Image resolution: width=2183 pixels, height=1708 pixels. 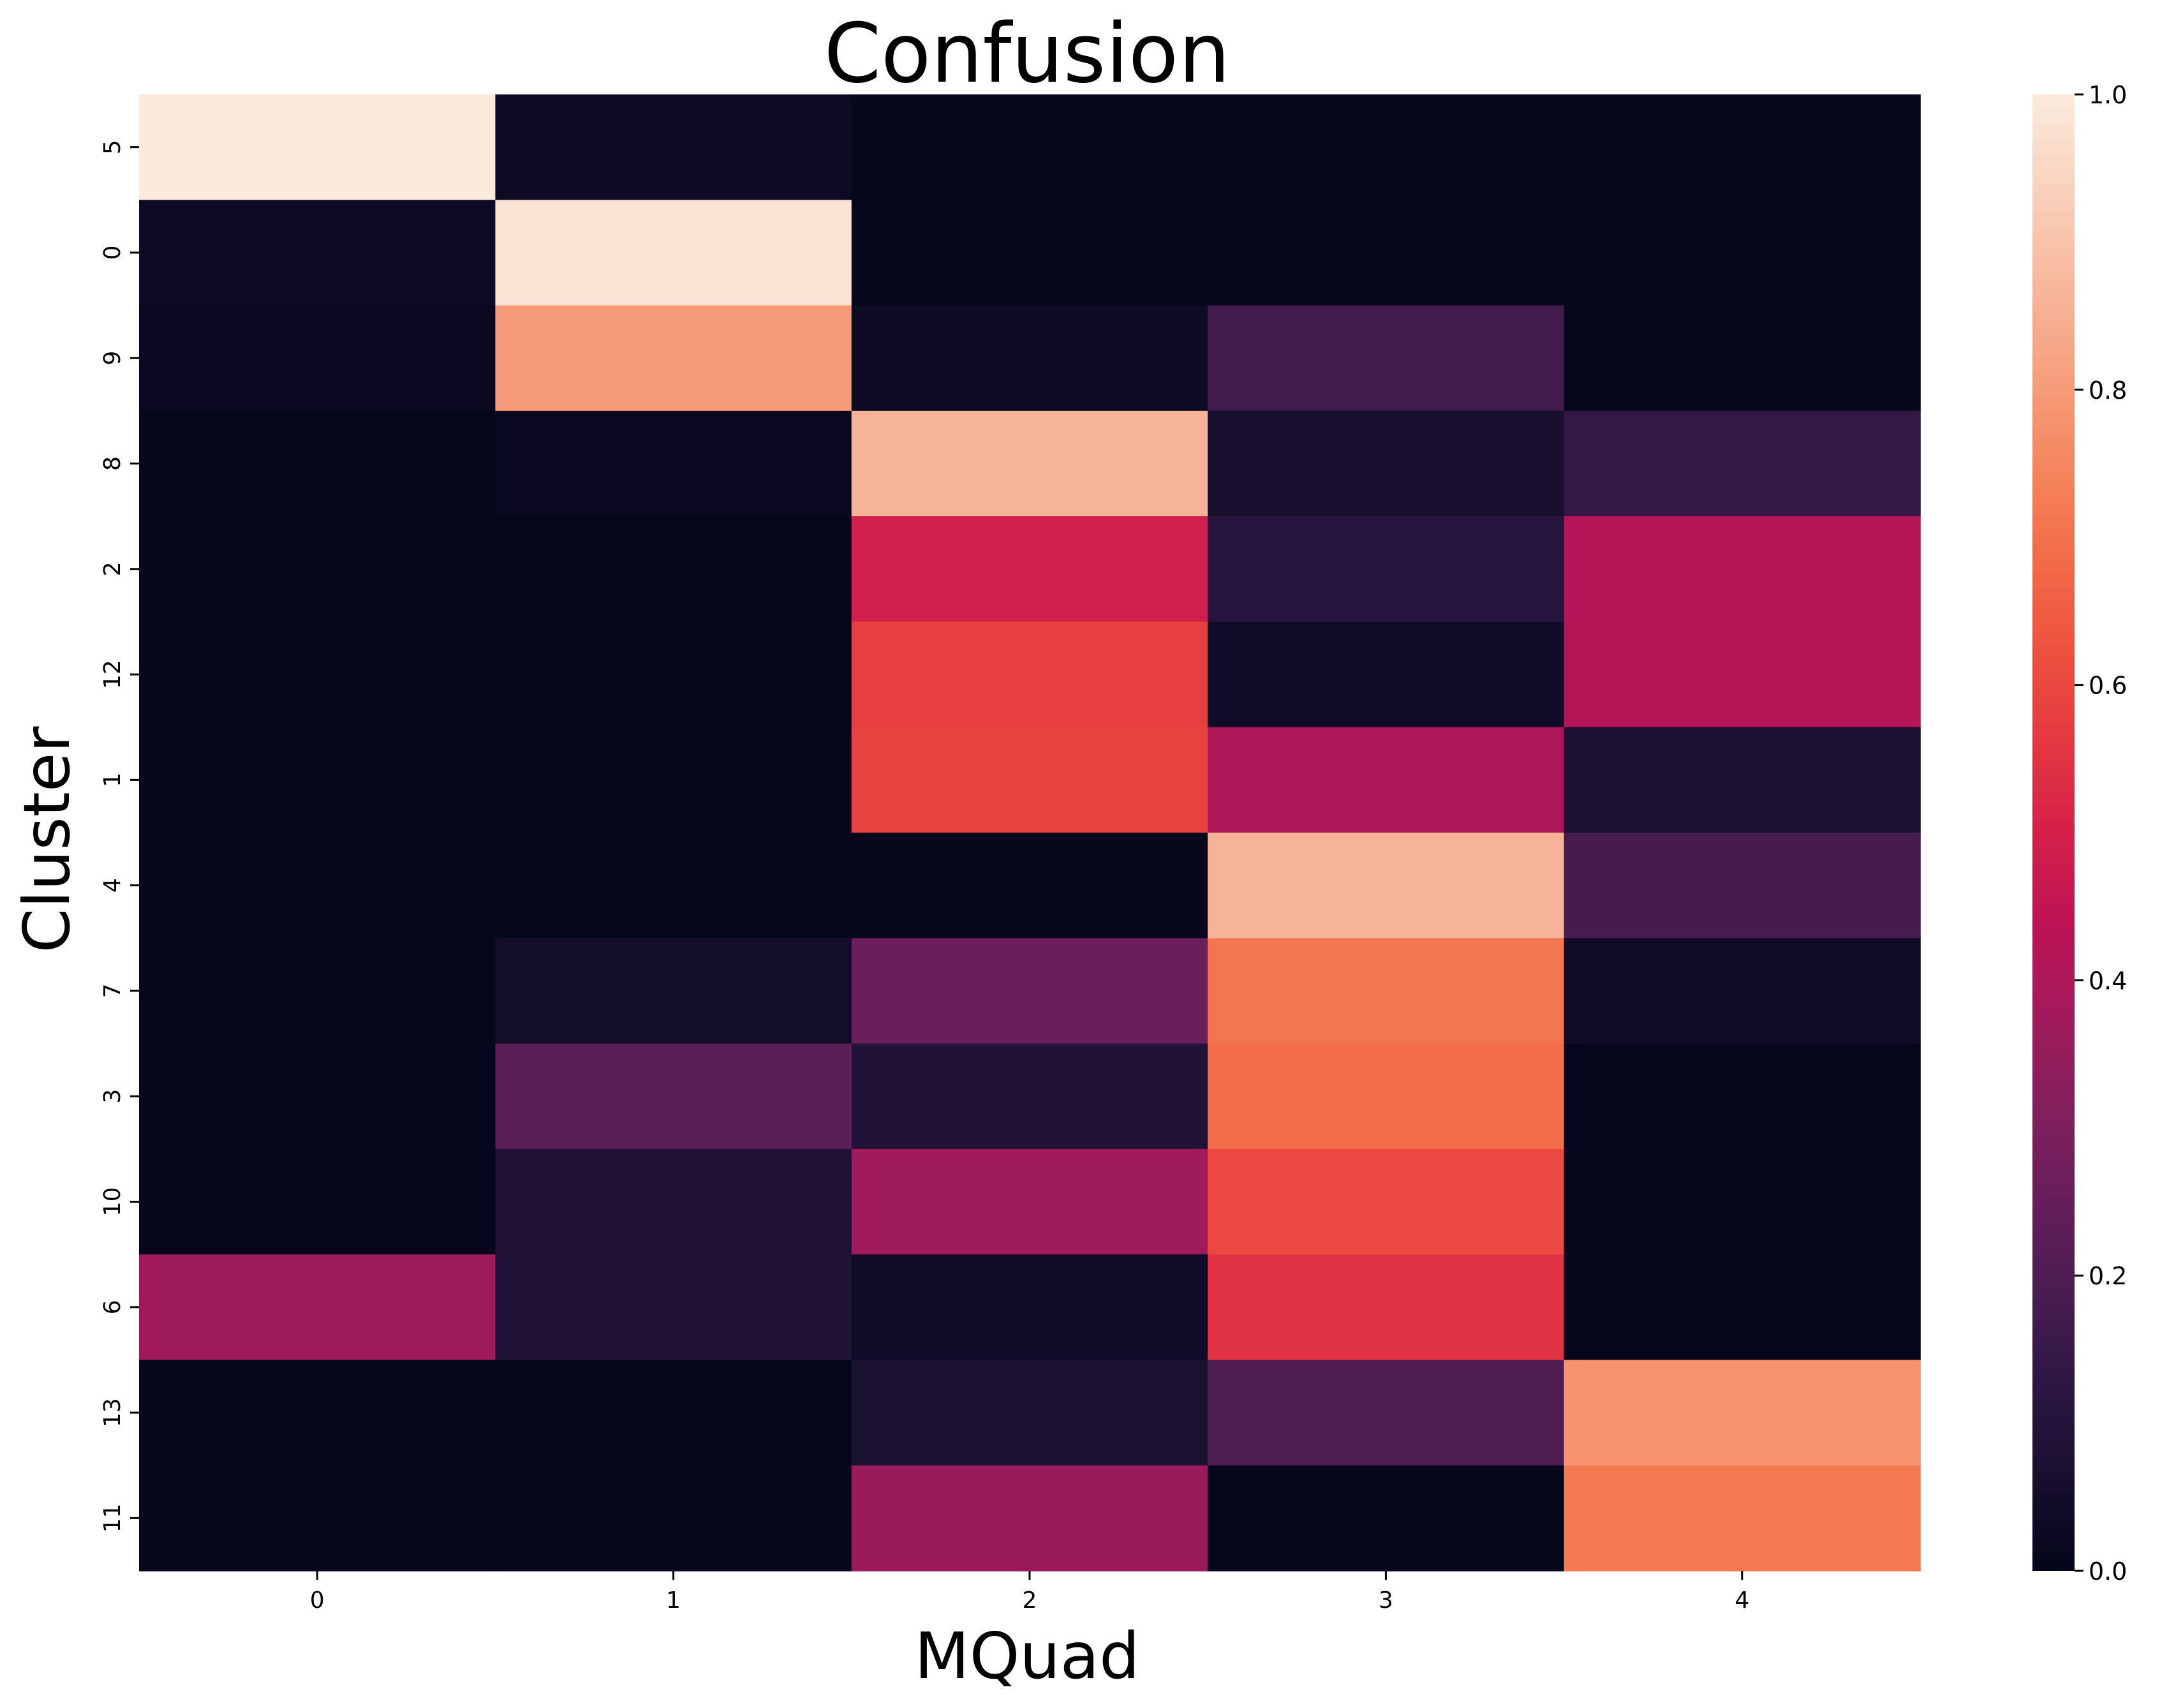 What do you see at coordinates (2101, 833) in the screenshot?
I see `colorbar-ticks: 0.0 0.2 0.4 0.6 0.8 1.0` at bounding box center [2101, 833].